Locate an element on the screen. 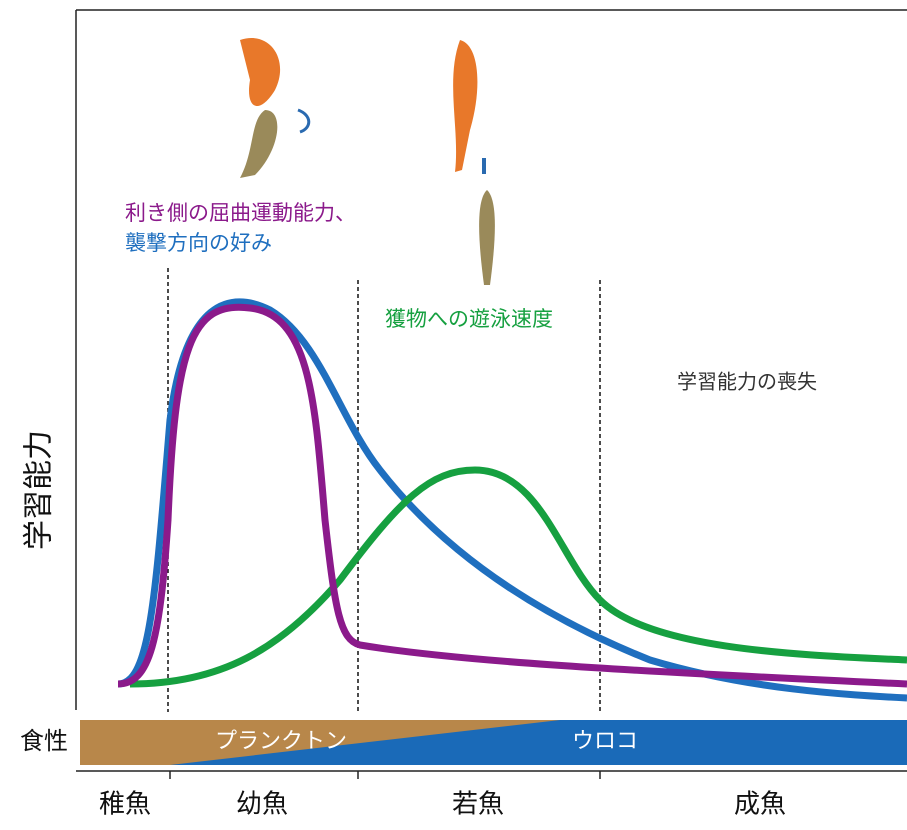 The width and height of the screenshot is (907, 830). diet-bar-scales is located at coordinates (538, 742).